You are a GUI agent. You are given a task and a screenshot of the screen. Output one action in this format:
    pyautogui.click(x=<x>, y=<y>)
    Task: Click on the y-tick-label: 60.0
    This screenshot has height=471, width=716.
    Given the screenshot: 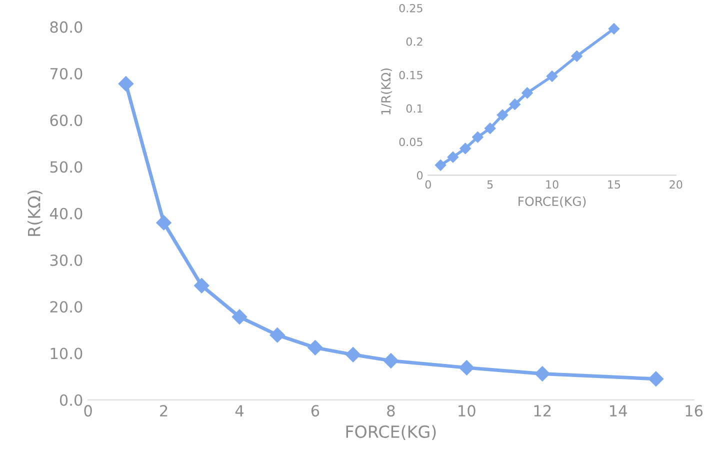 What is the action you would take?
    pyautogui.click(x=66, y=120)
    